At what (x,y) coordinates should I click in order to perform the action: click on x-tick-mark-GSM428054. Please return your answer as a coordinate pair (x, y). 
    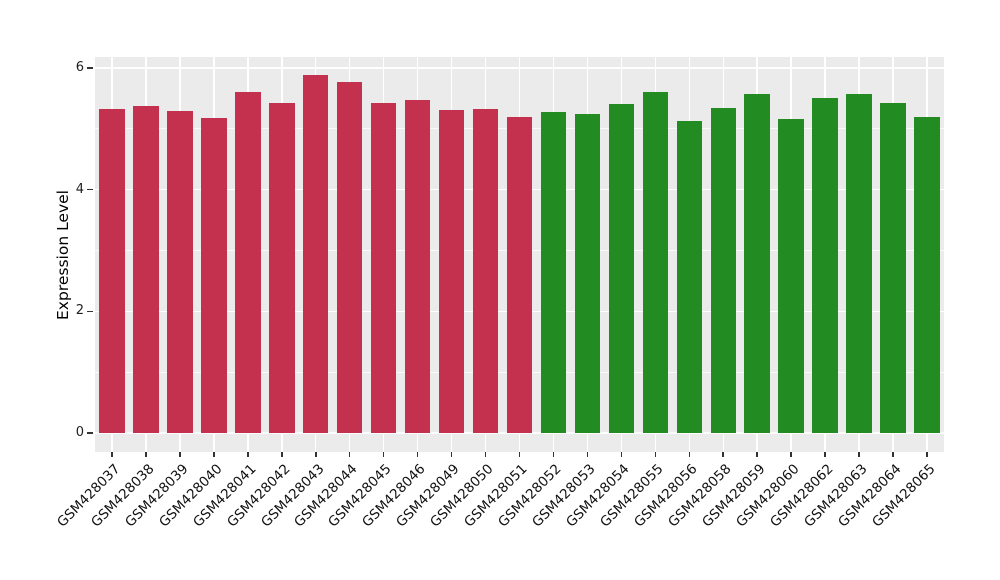
    Looking at the image, I should click on (621, 454).